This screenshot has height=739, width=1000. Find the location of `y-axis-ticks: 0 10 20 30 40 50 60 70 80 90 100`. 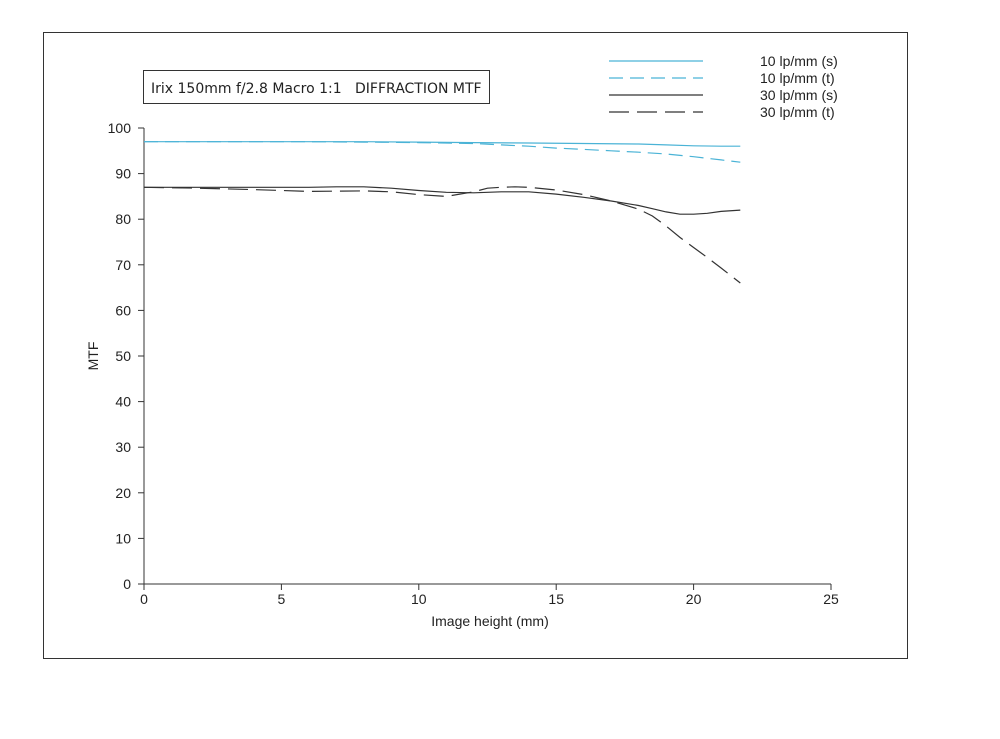

y-axis-ticks: 0 10 20 30 40 50 60 70 80 90 100 is located at coordinates (126, 356).